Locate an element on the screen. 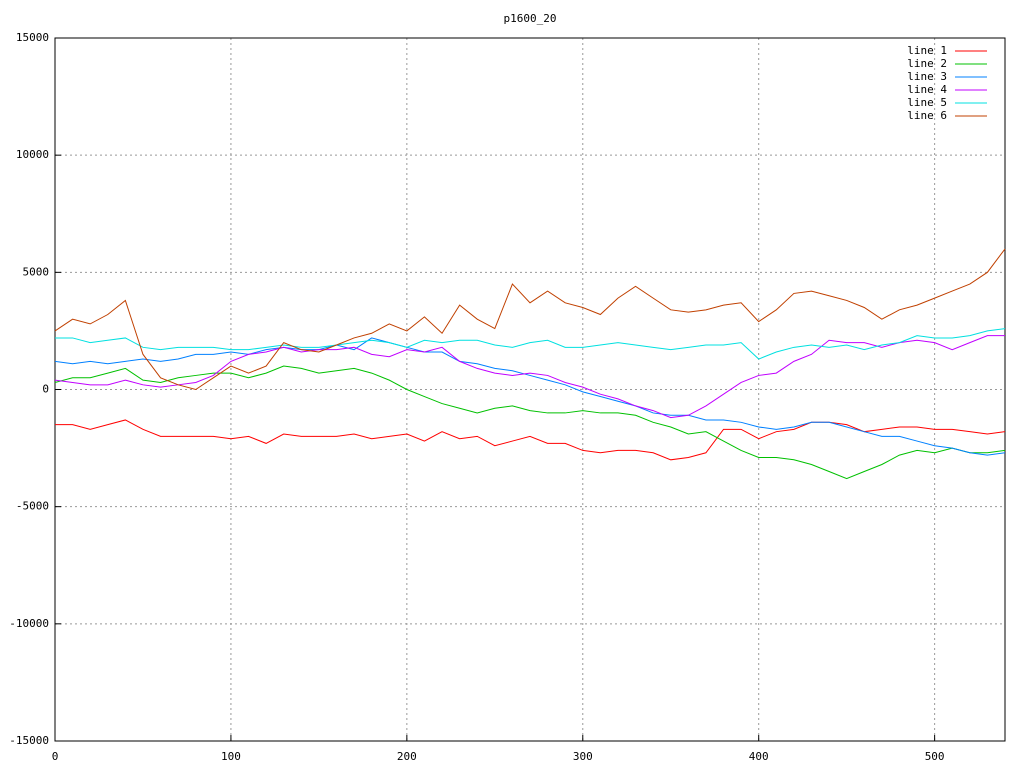  y-tick-label: 15000 is located at coordinates (32, 37).